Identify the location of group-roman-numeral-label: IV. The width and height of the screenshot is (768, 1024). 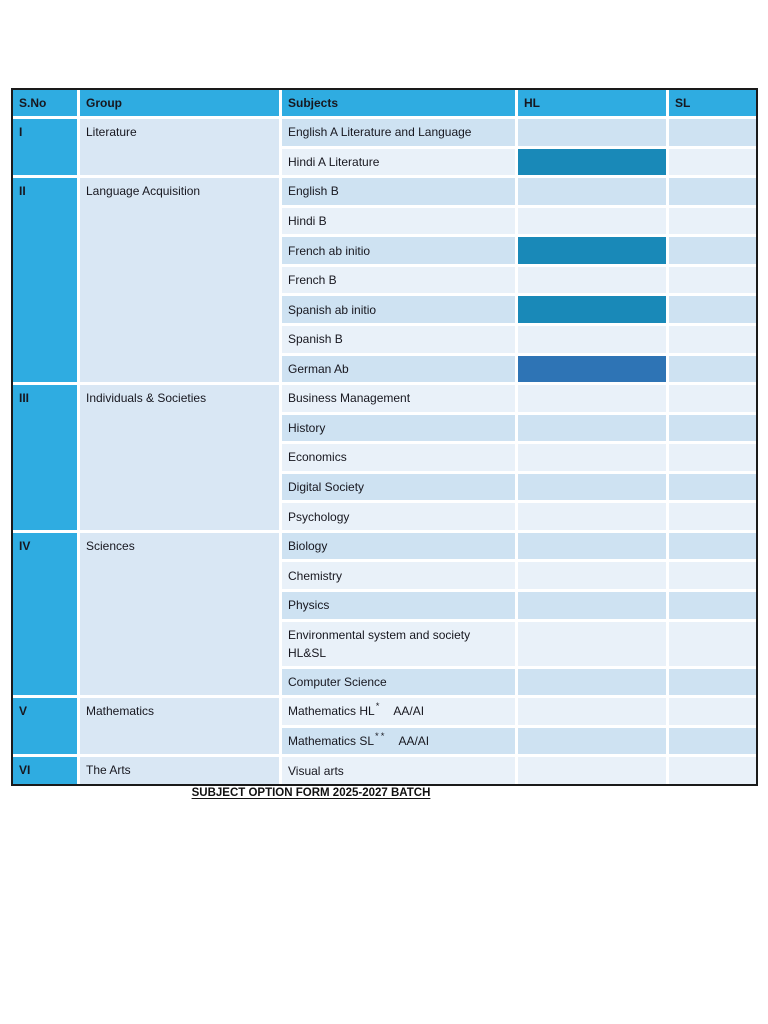
(25, 545).